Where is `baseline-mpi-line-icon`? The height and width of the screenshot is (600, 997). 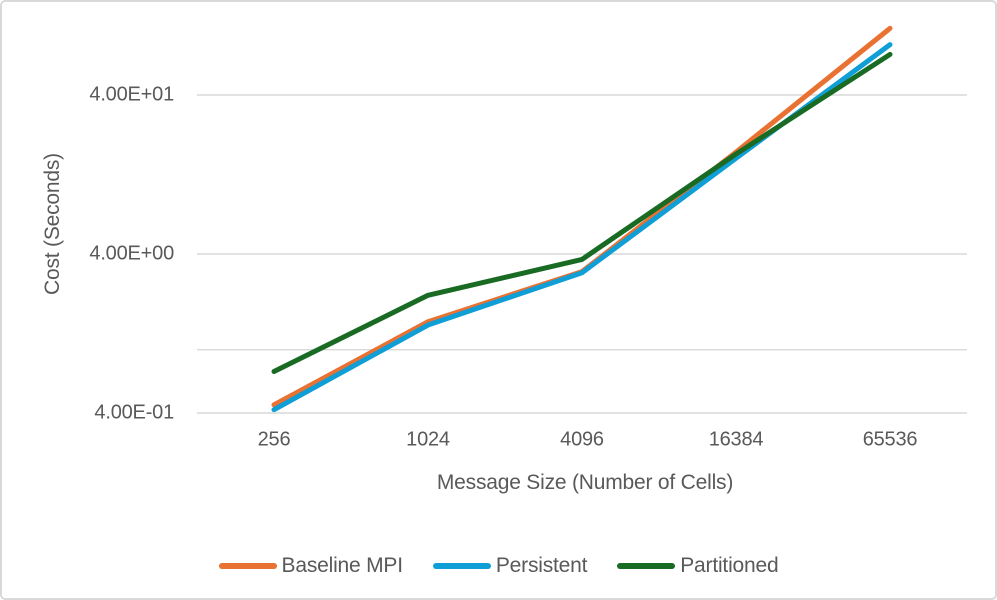 baseline-mpi-line-icon is located at coordinates (247, 566).